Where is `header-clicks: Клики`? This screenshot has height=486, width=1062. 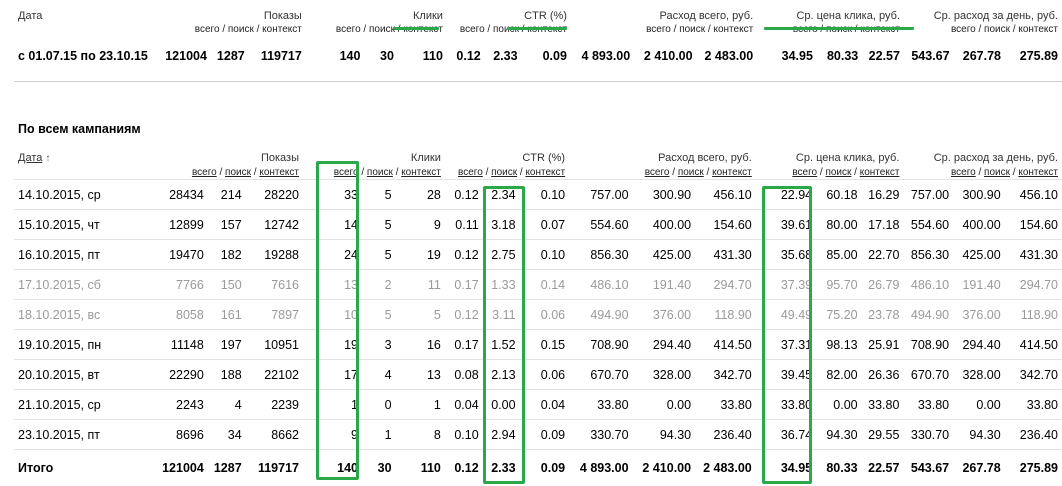
header-clicks: Клики is located at coordinates (376, 15).